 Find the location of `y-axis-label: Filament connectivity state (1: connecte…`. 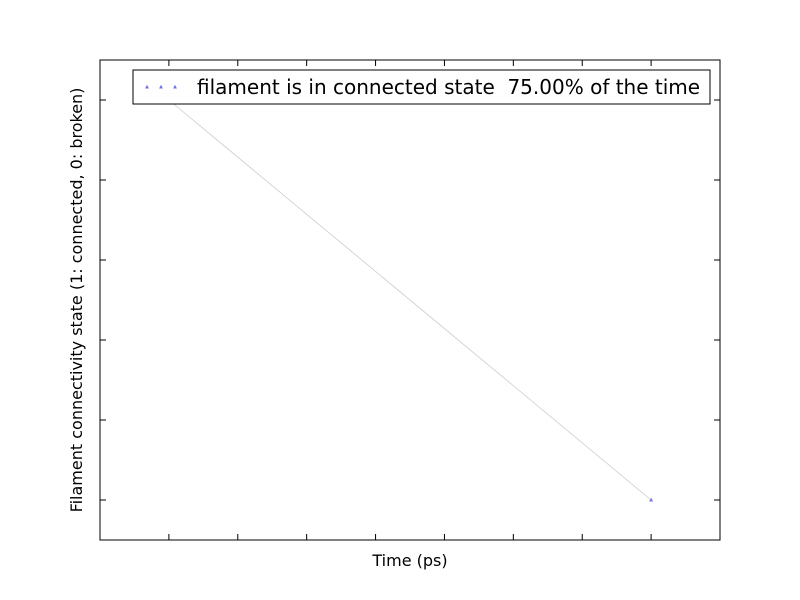

y-axis-label: Filament connectivity state (1: connecte… is located at coordinates (76, 300).